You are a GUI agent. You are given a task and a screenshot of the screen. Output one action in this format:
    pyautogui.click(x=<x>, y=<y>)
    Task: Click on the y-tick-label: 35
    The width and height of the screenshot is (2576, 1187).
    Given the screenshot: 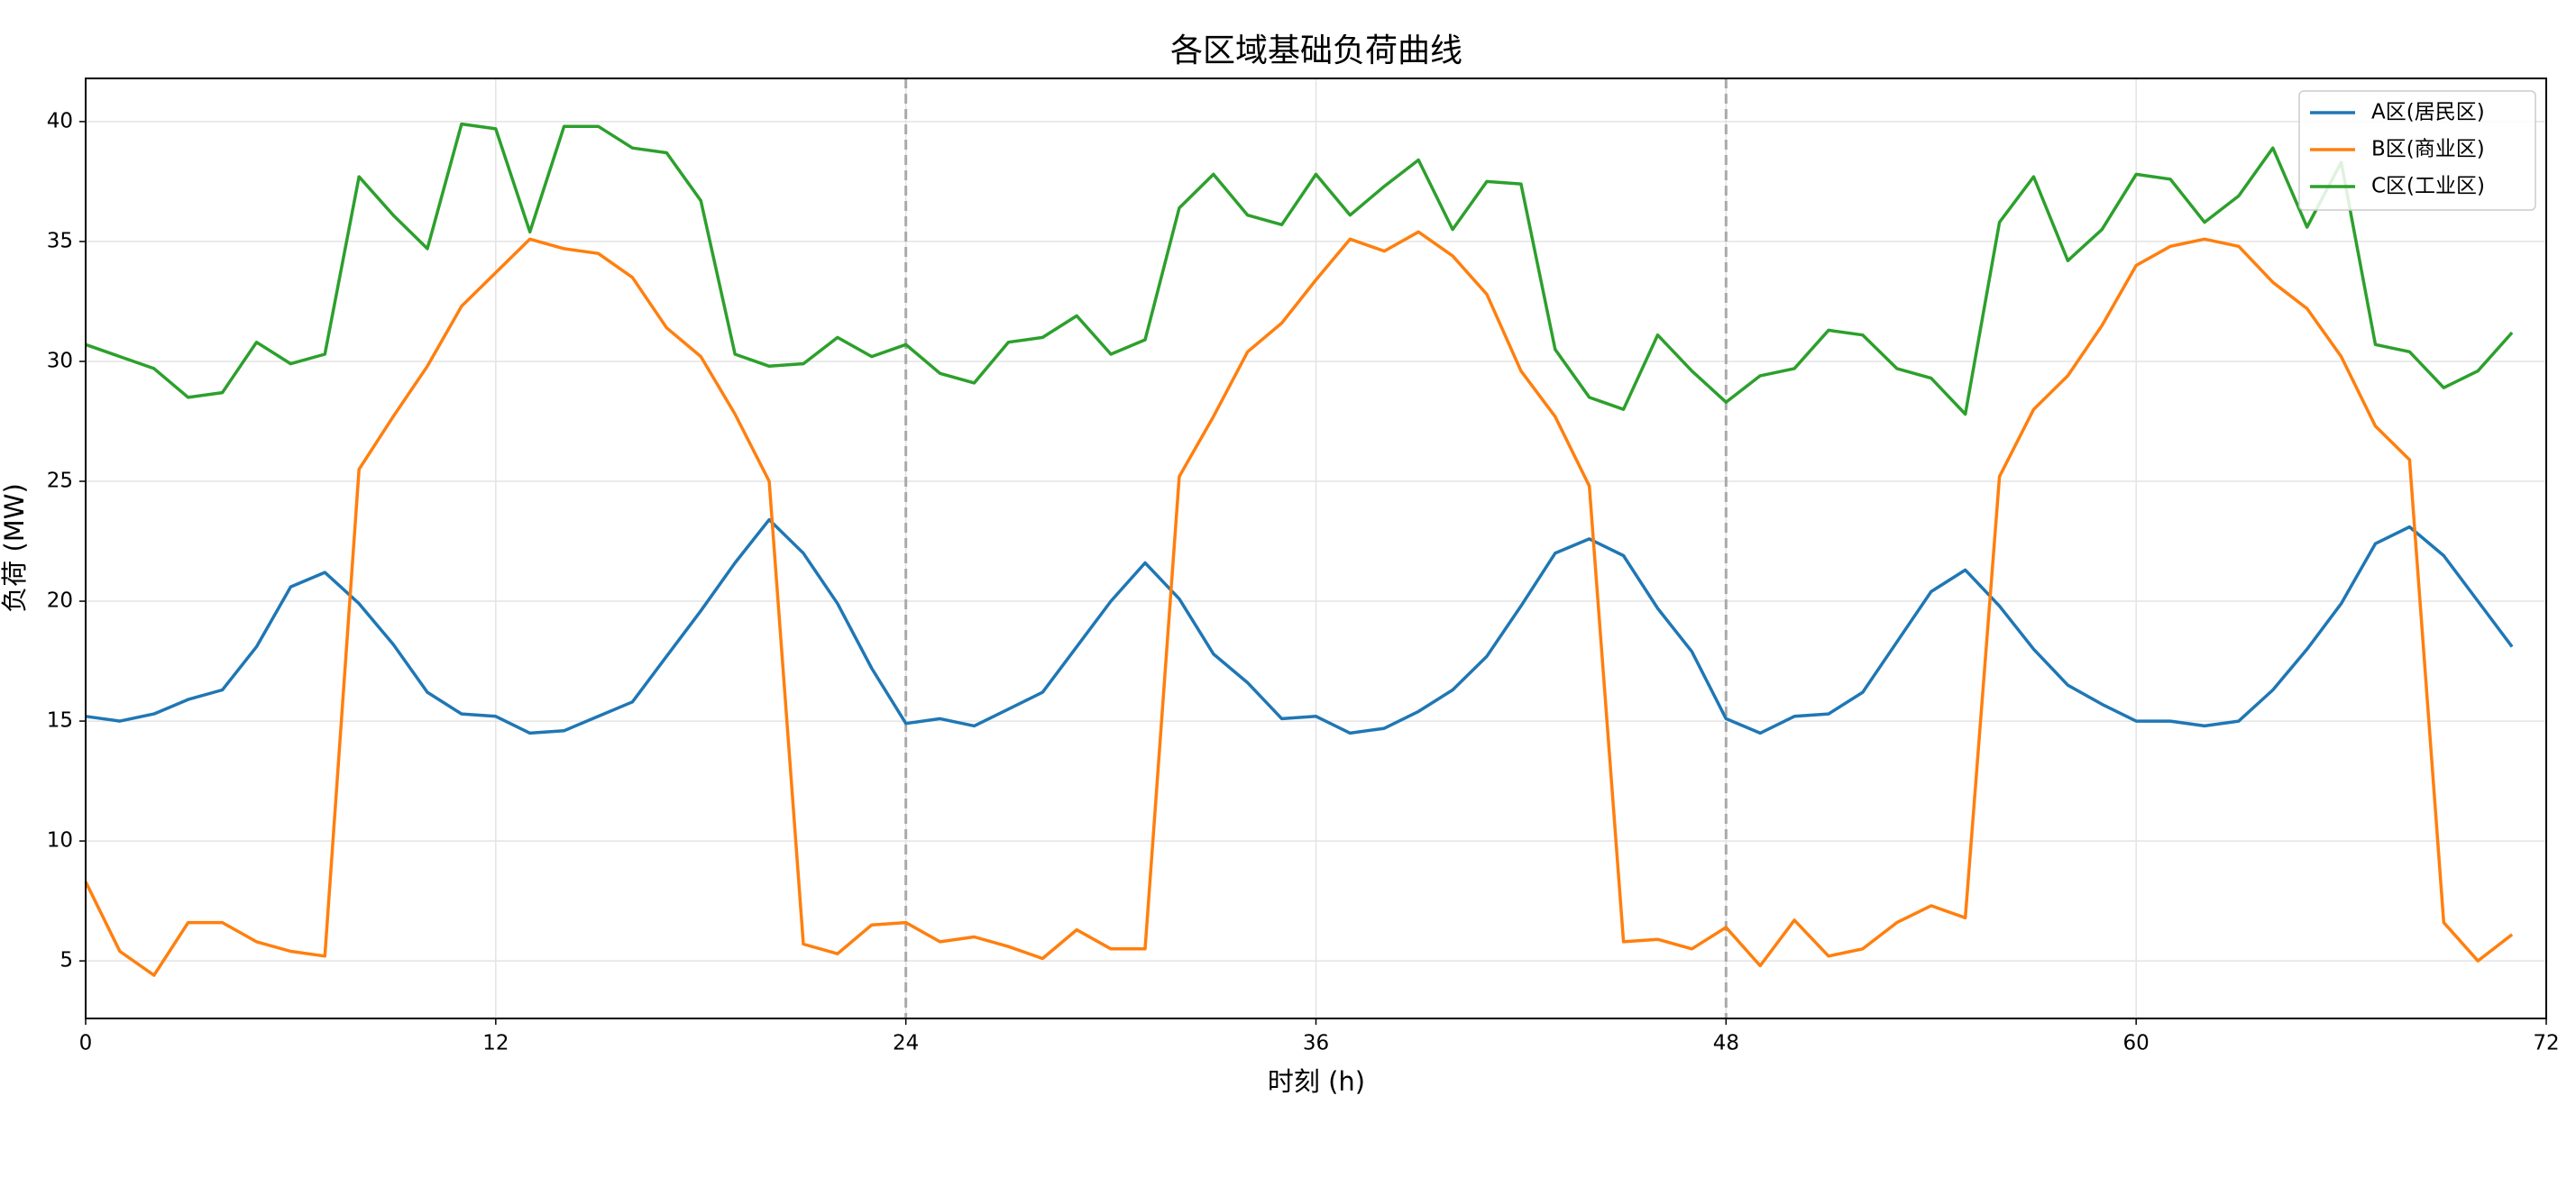 What is the action you would take?
    pyautogui.click(x=60, y=240)
    